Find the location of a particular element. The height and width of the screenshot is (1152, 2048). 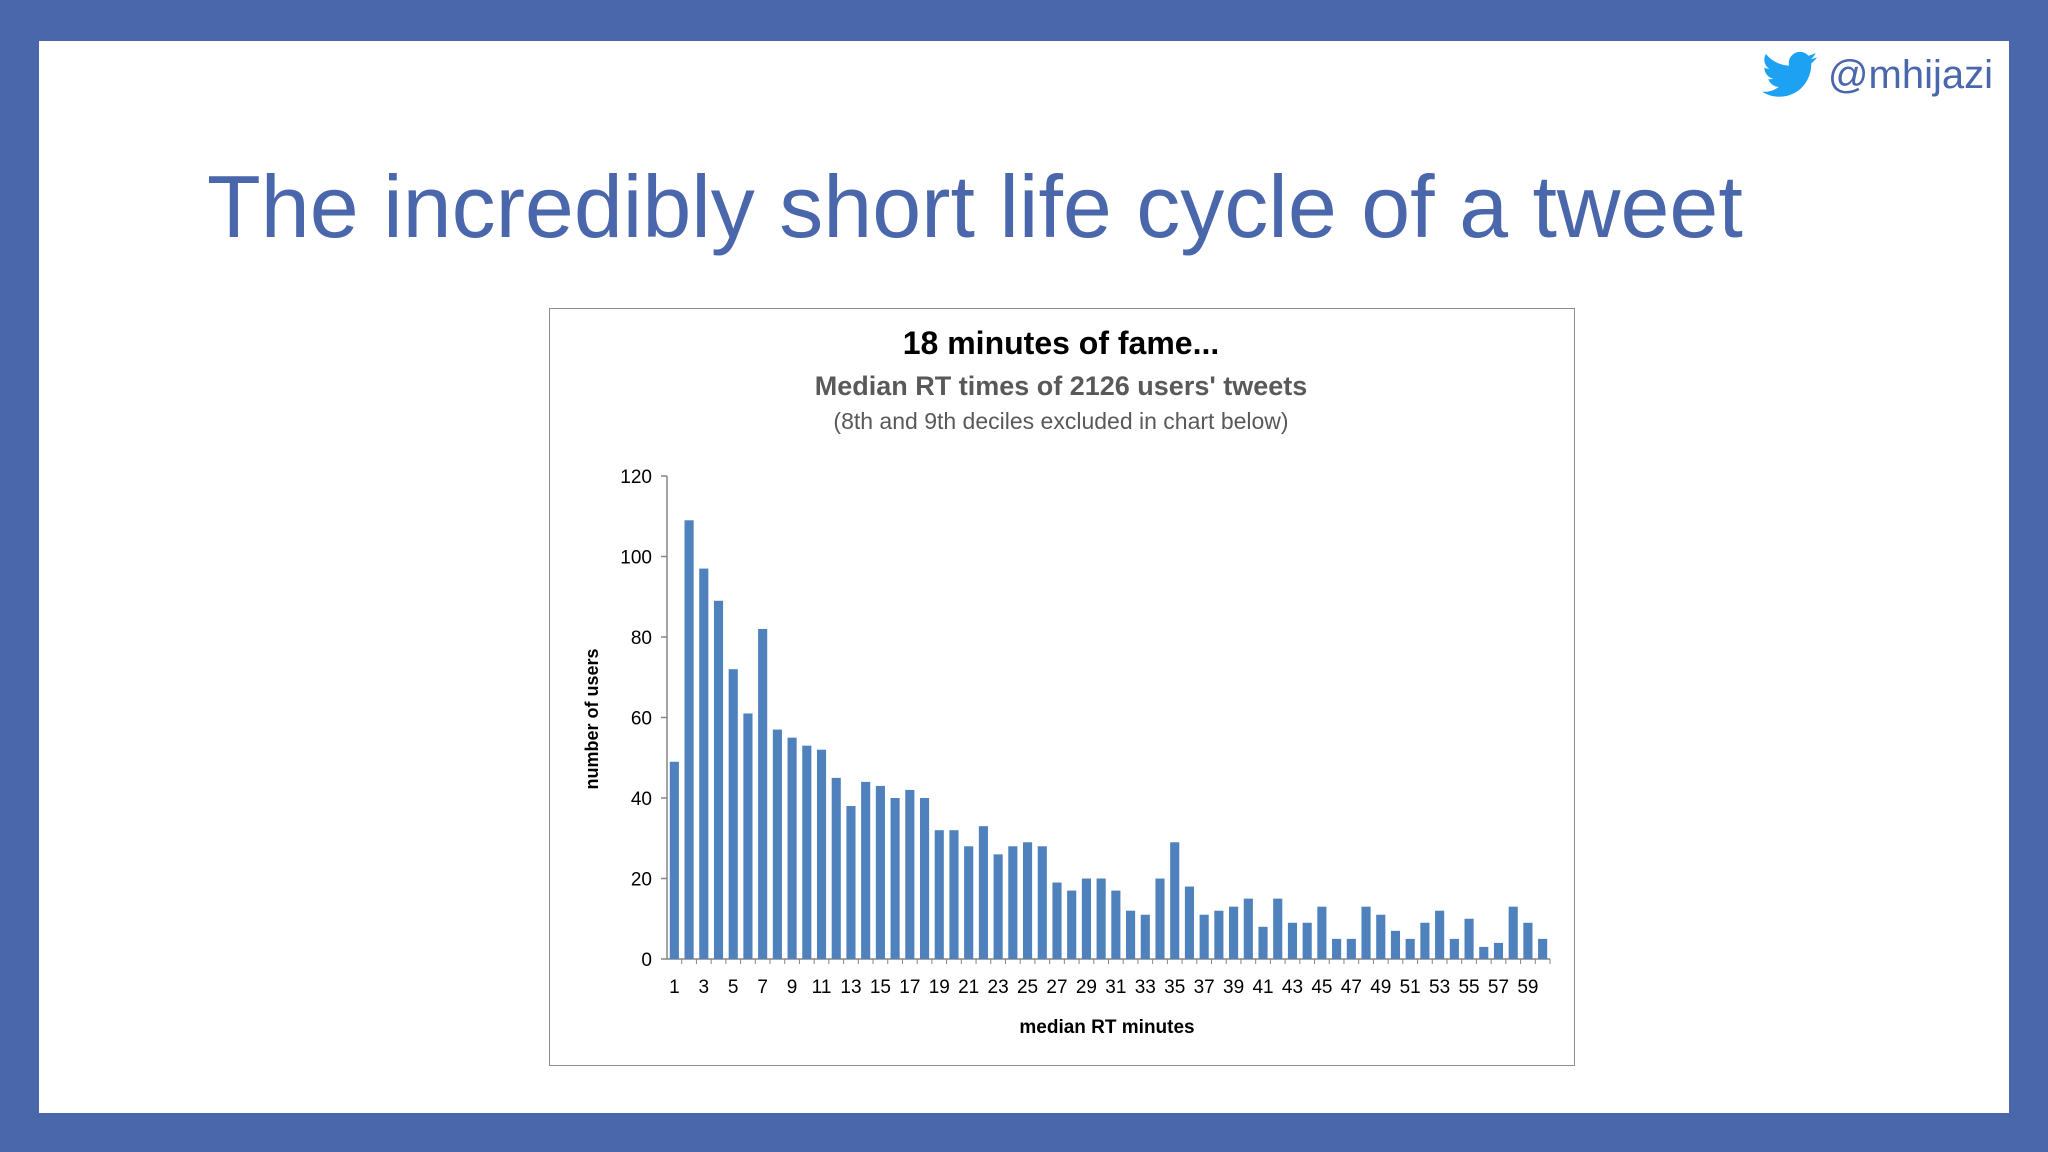

x-tick-label: 55 is located at coordinates (1468, 987).